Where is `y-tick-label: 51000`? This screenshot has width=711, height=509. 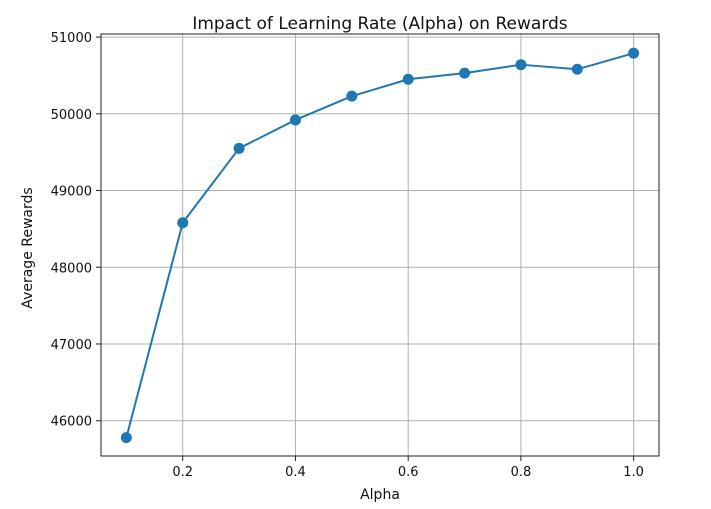 y-tick-label: 51000 is located at coordinates (71, 38).